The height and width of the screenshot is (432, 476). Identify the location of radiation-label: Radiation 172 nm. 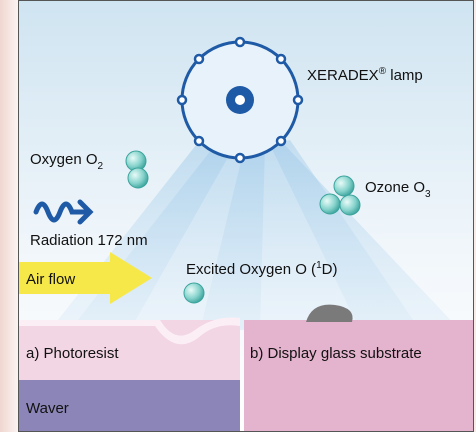
(89, 240).